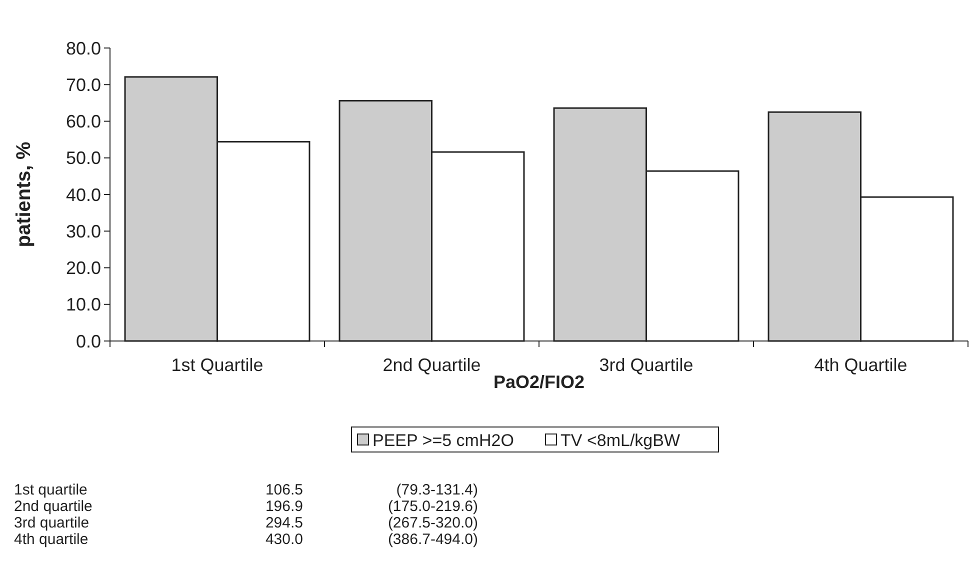  Describe the element at coordinates (24, 194) in the screenshot. I see `y-axis-title: patients, %` at that location.